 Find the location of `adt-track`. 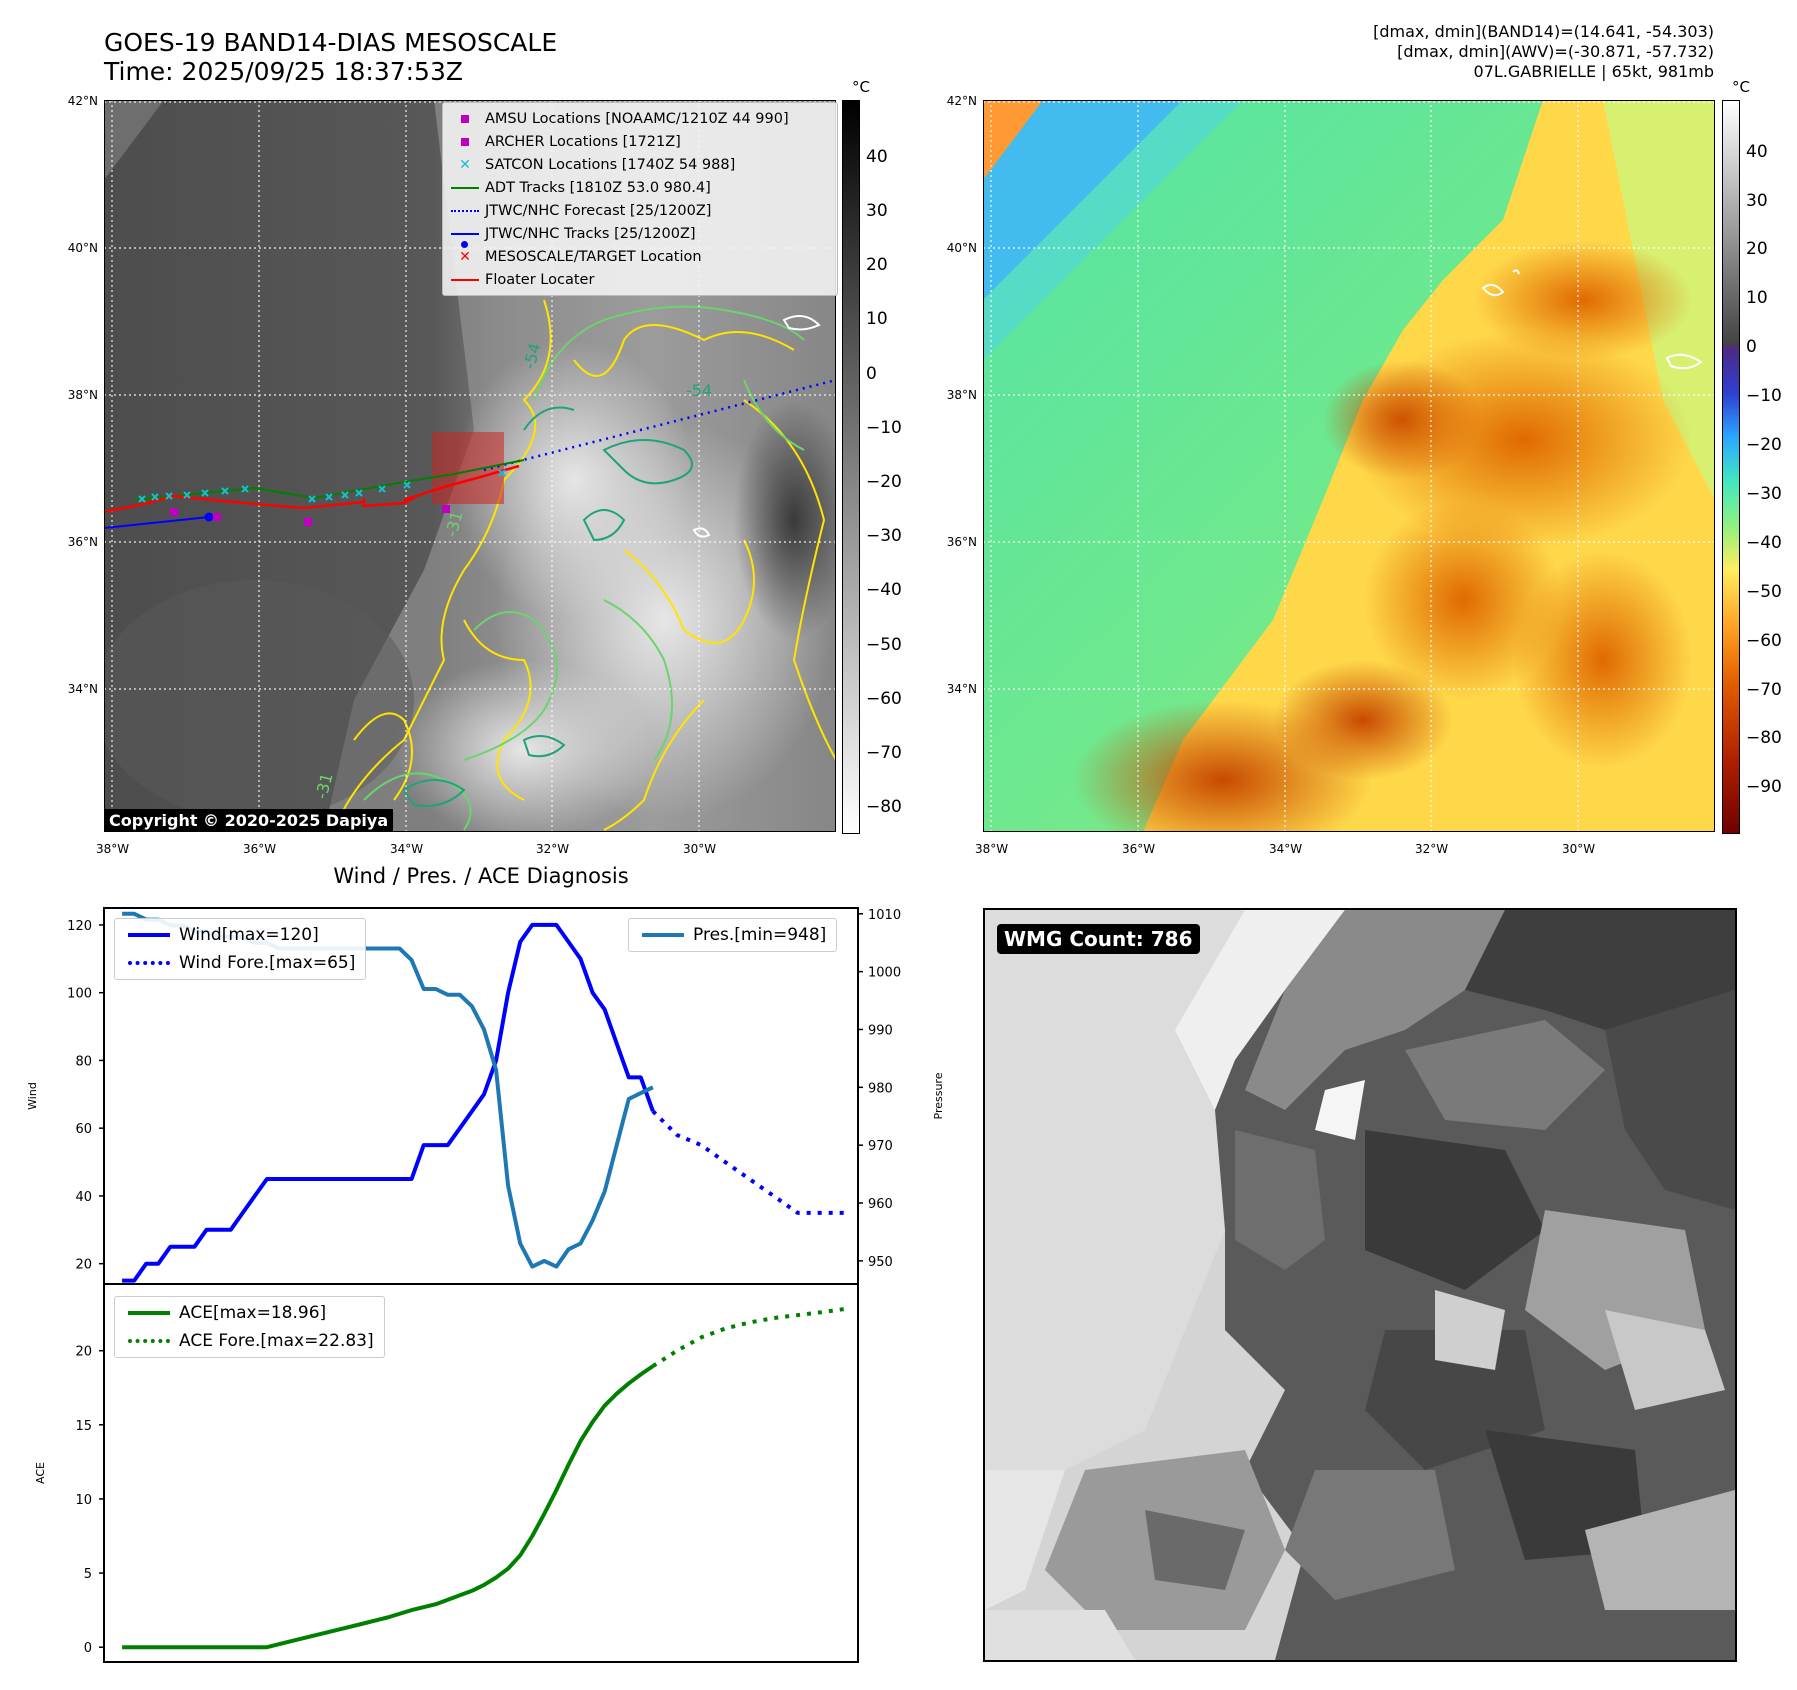

adt-track is located at coordinates (329, 480).